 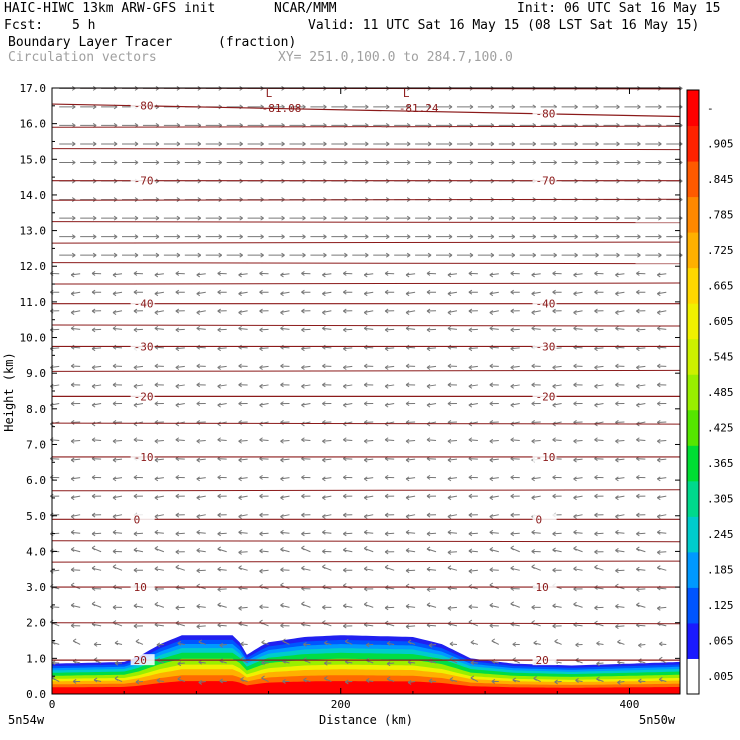 What do you see at coordinates (720, 143) in the screenshot?
I see `colorbar-label: .905` at bounding box center [720, 143].